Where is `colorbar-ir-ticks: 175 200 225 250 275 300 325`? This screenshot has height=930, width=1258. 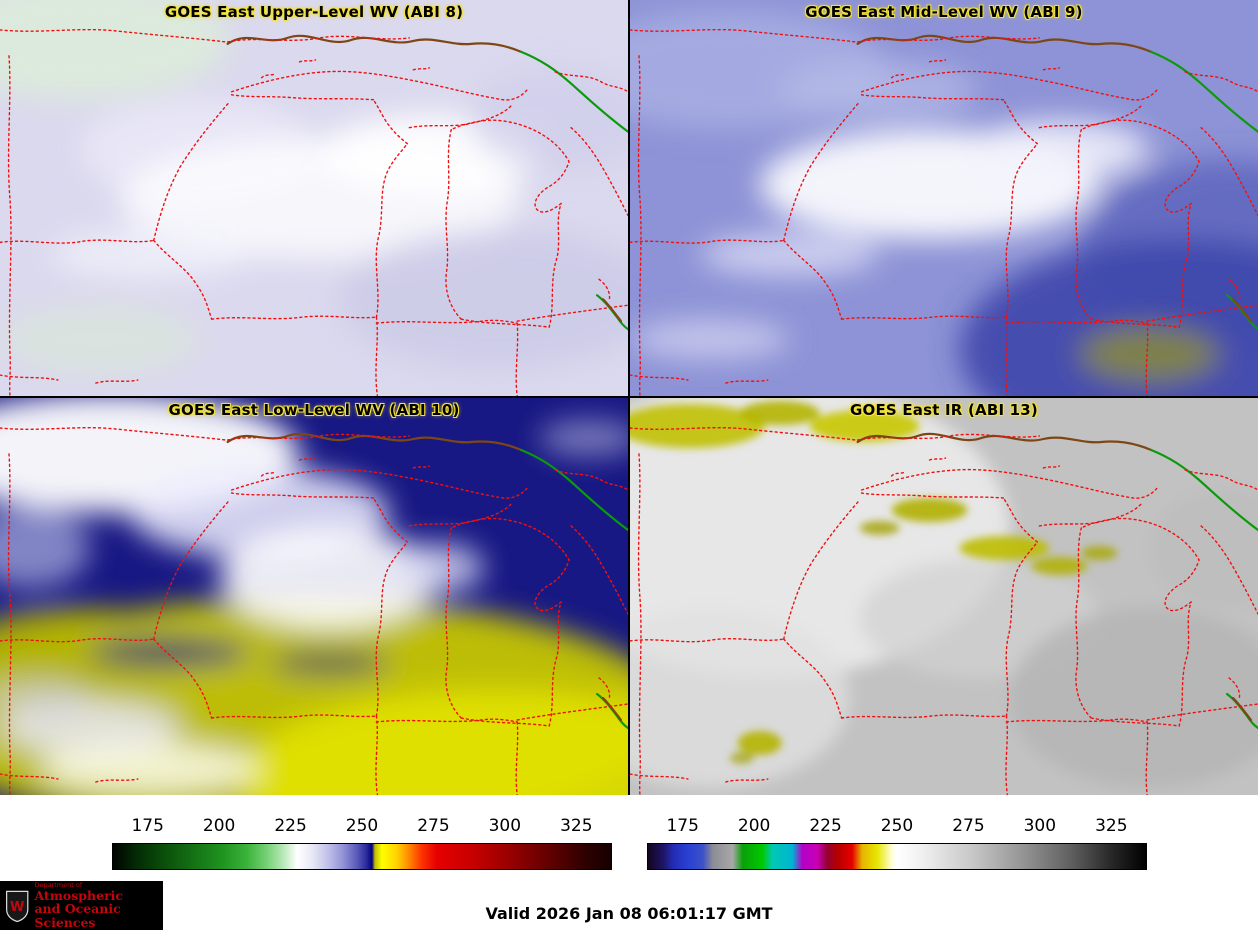 colorbar-ir-ticks: 175 200 225 250 275 300 325 is located at coordinates (897, 828).